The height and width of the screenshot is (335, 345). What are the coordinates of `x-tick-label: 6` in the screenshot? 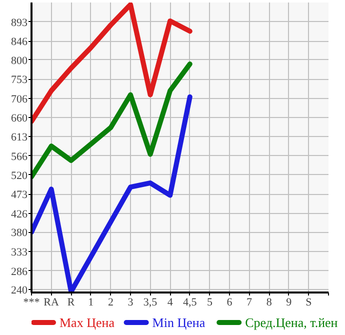 It's located at (229, 302).